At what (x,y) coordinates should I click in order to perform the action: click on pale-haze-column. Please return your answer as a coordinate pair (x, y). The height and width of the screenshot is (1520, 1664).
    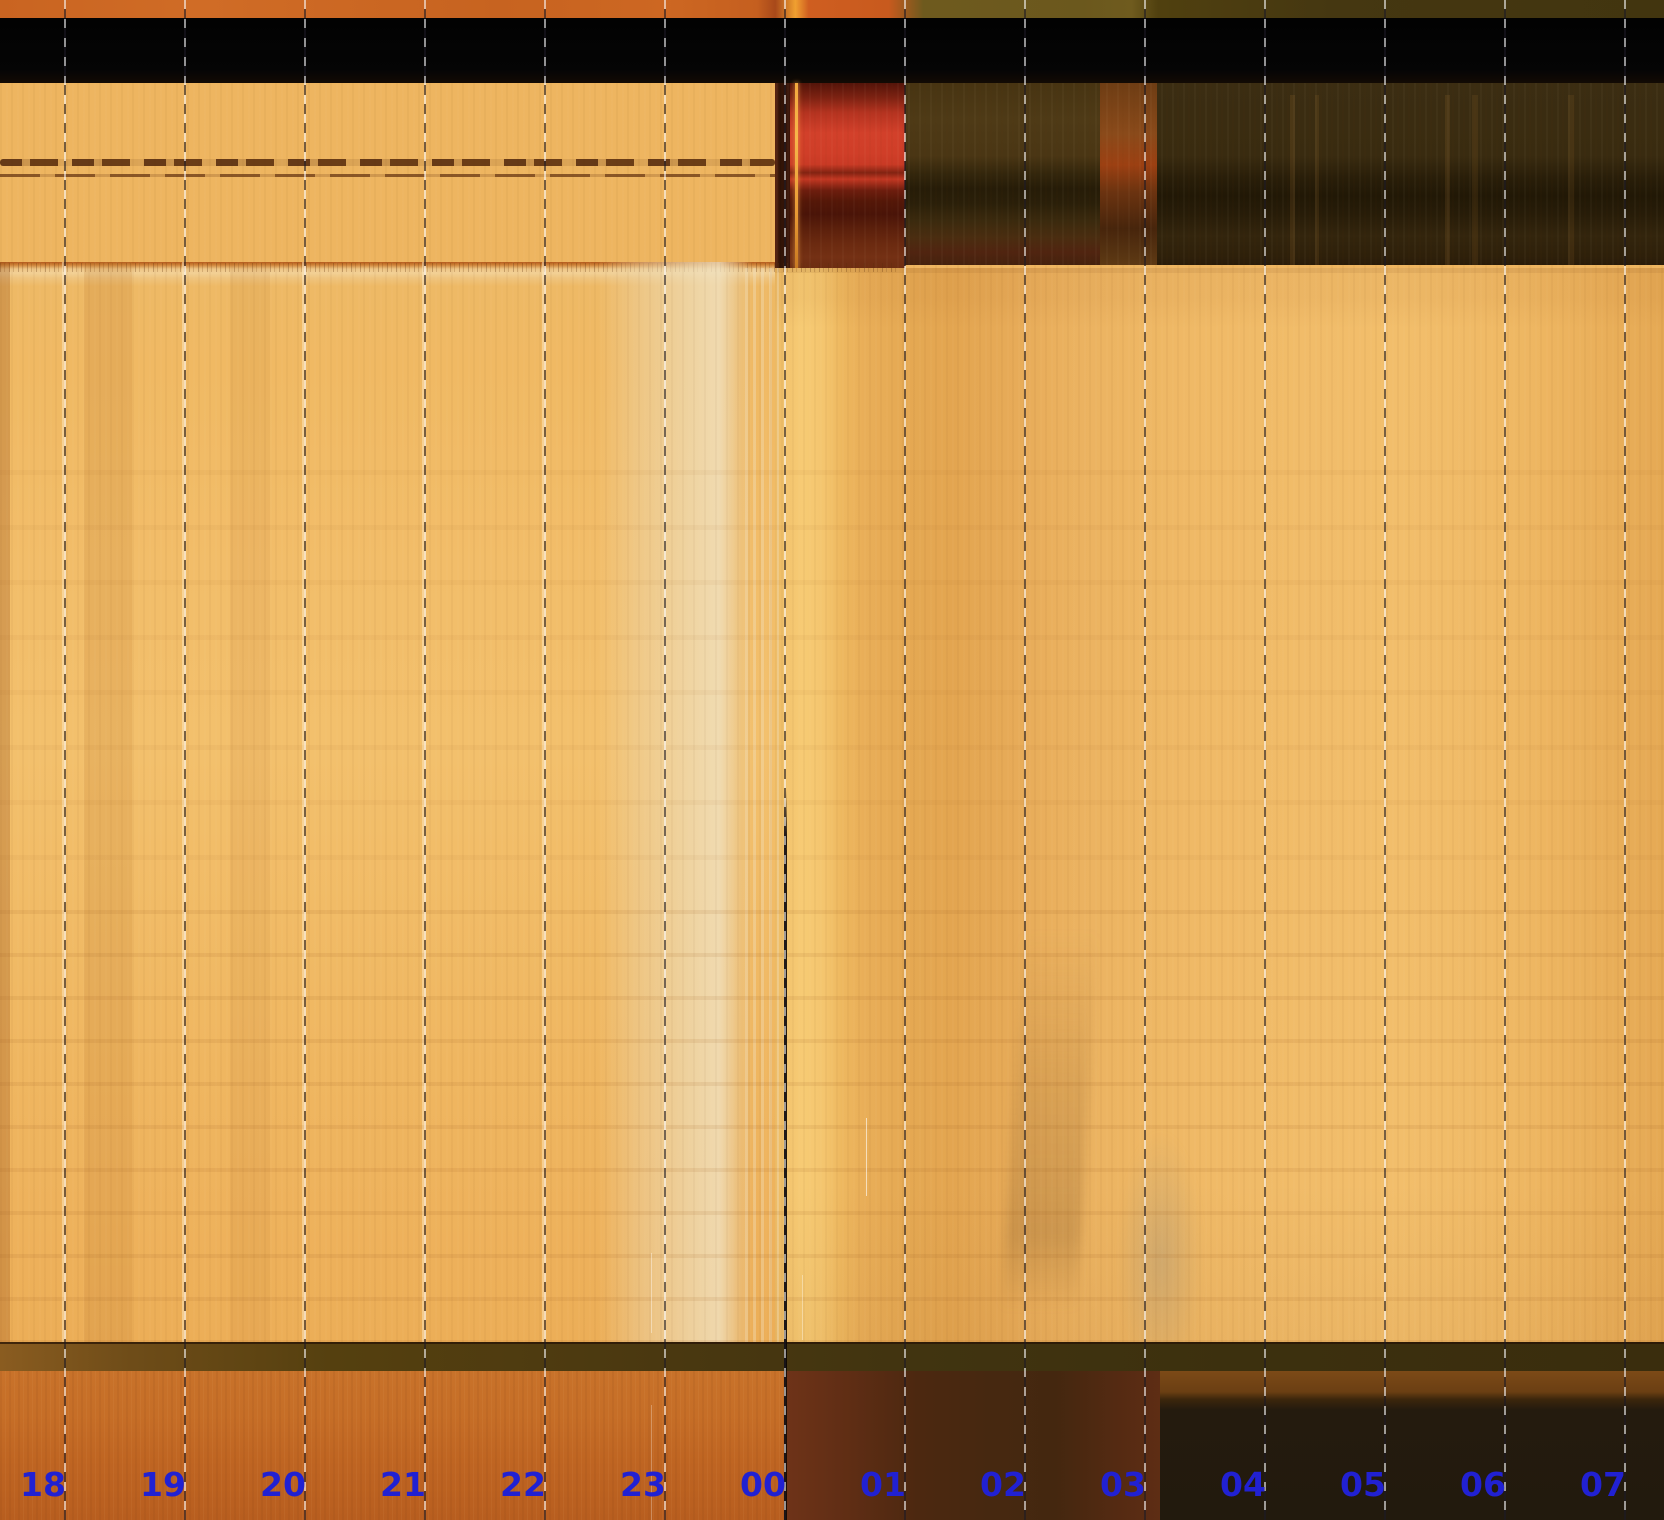
    Looking at the image, I should click on (675, 802).